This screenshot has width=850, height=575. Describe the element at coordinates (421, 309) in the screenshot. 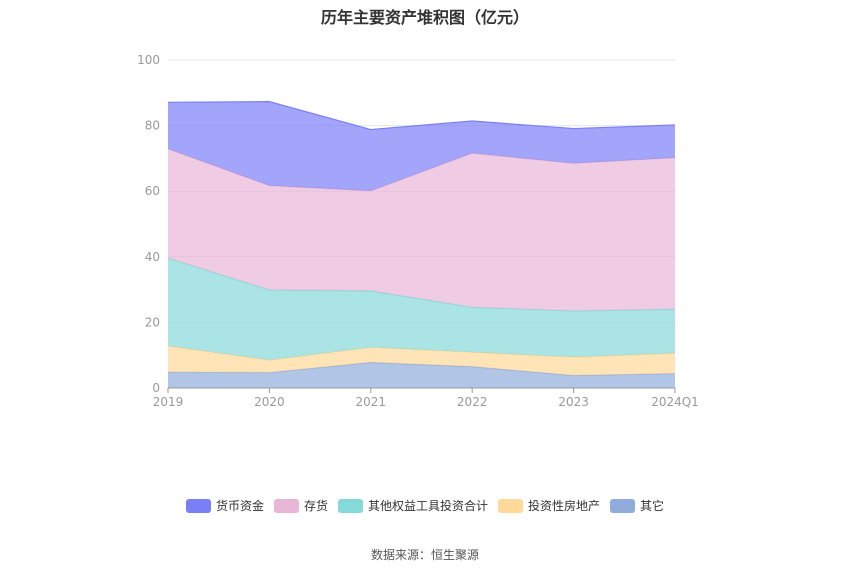

I see `area-其他权益工具投资合计` at that location.